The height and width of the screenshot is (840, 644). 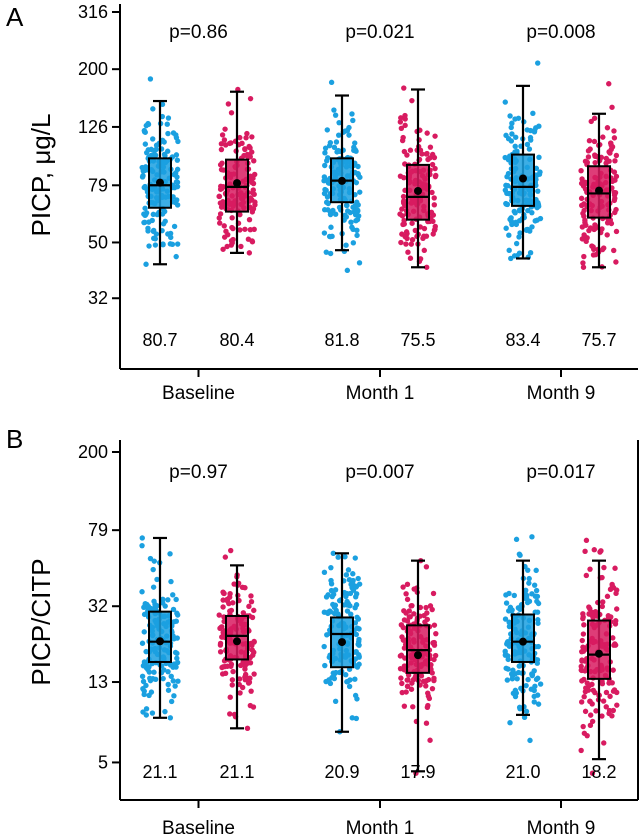 I want to click on panel-a-p-value: p=0.021, so click(x=379, y=32).